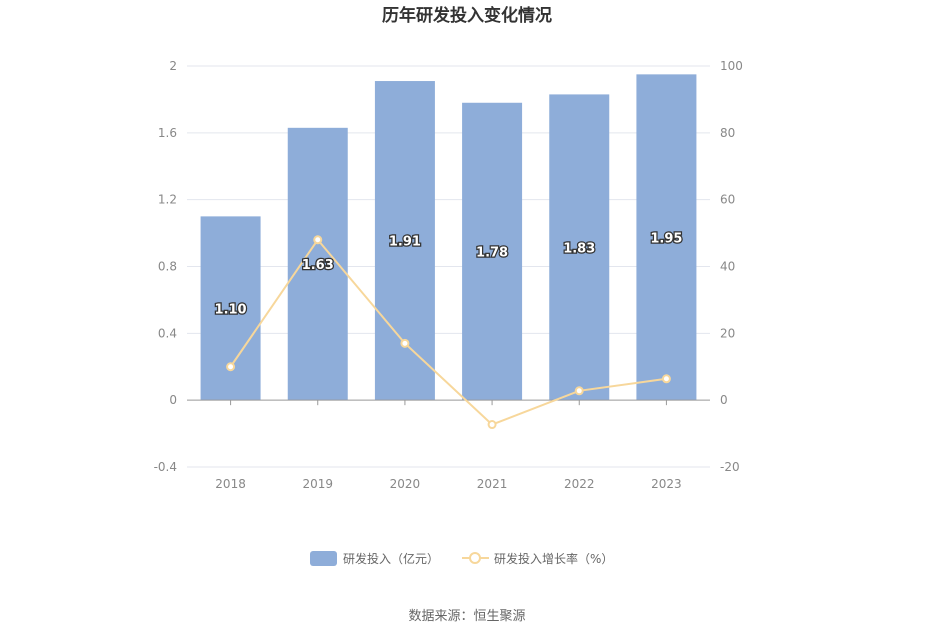  I want to click on growth-line, so click(448, 332).